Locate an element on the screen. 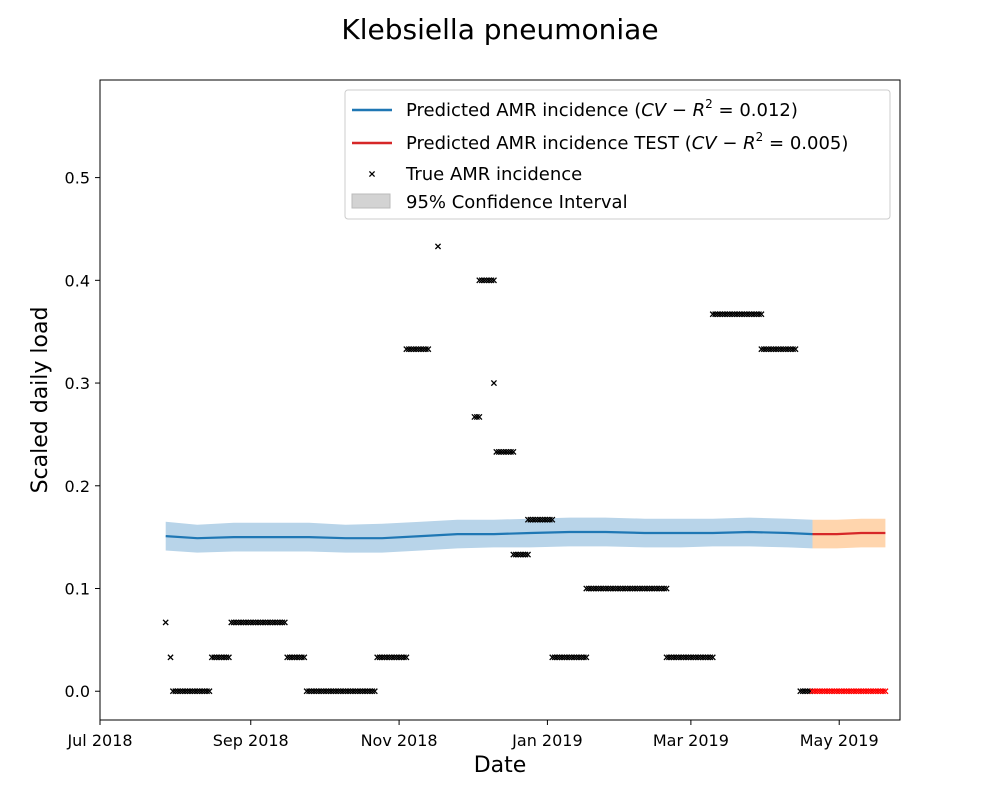 The height and width of the screenshot is (800, 1000). y-tick-label-5: 0.5 is located at coordinates (77, 178).